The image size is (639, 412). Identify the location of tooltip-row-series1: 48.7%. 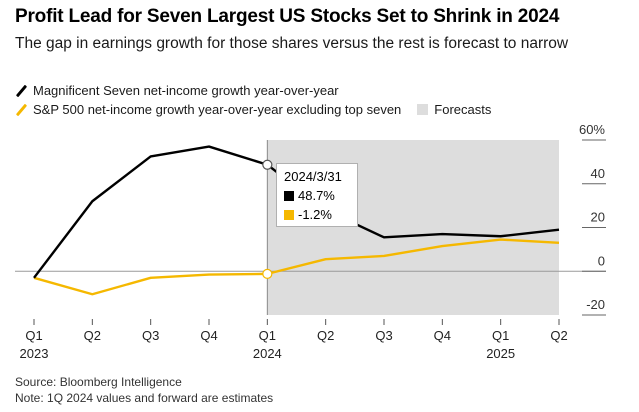
(317, 195).